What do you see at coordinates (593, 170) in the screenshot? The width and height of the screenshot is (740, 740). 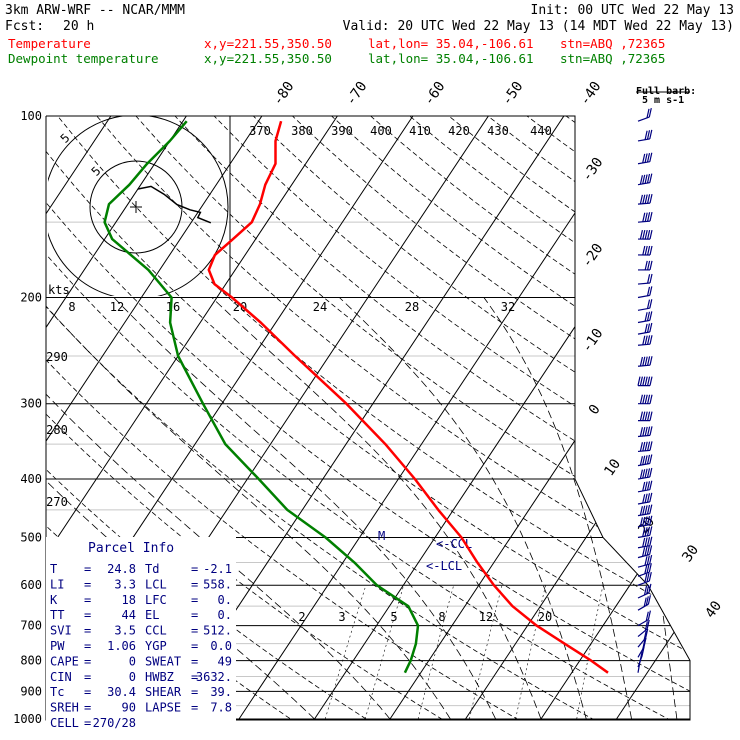 I see `isotherm-label: -30` at bounding box center [593, 170].